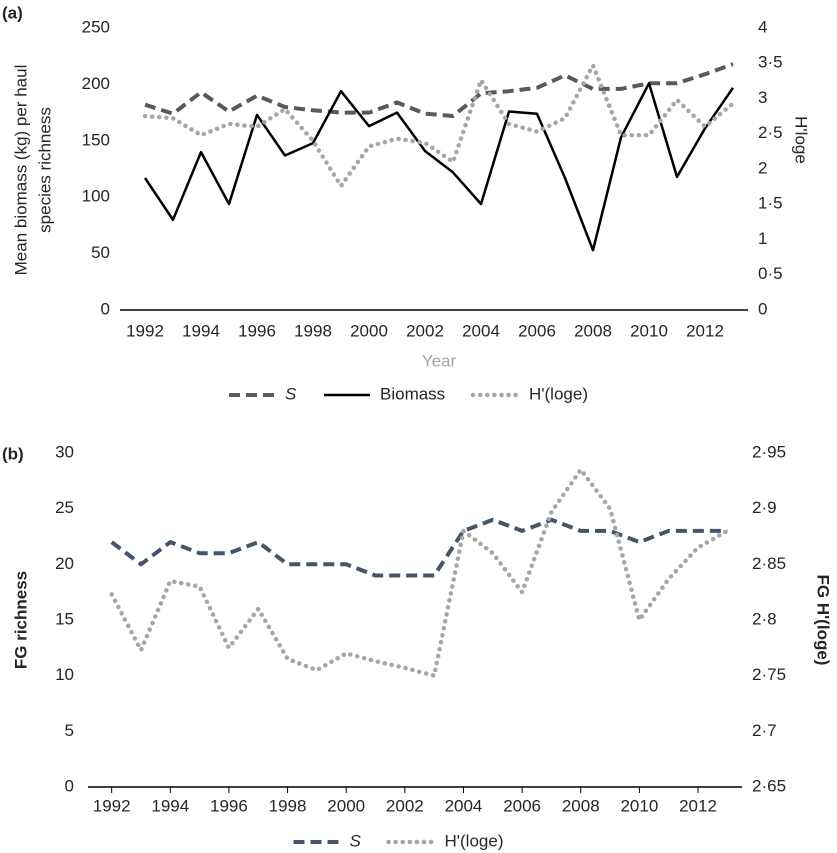 The width and height of the screenshot is (837, 853). Describe the element at coordinates (770, 132) in the screenshot. I see `y2-tick-label: 2·5` at that location.